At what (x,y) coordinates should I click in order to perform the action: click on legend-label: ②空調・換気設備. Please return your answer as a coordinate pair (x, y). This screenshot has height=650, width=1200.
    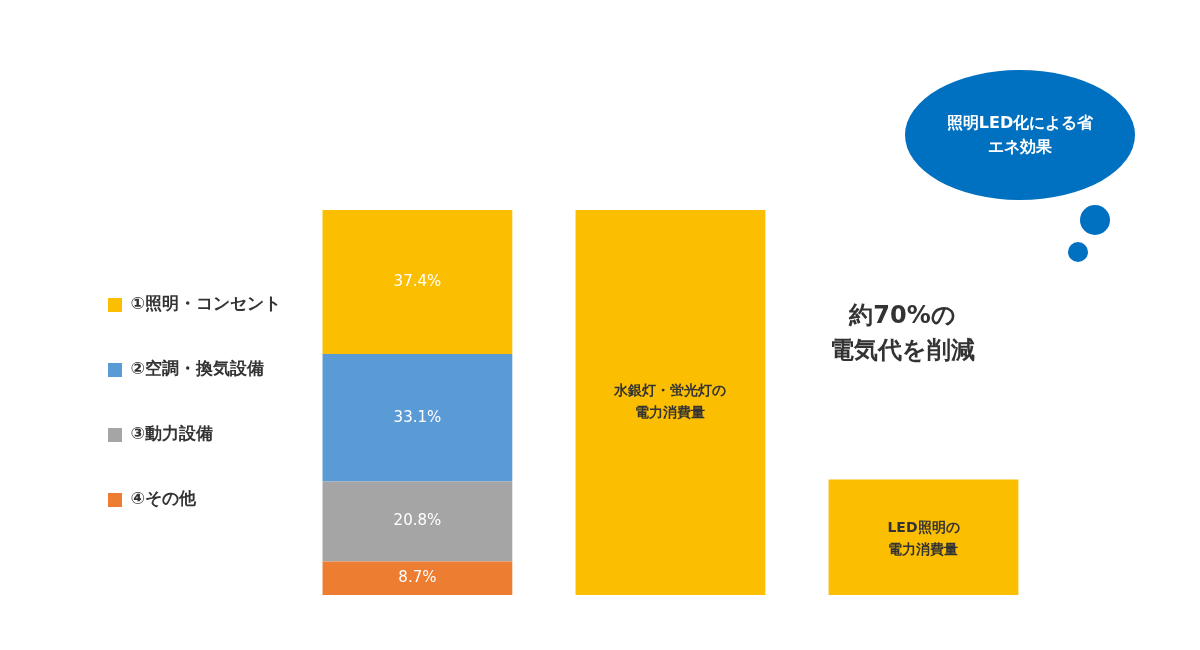
    Looking at the image, I should click on (197, 368).